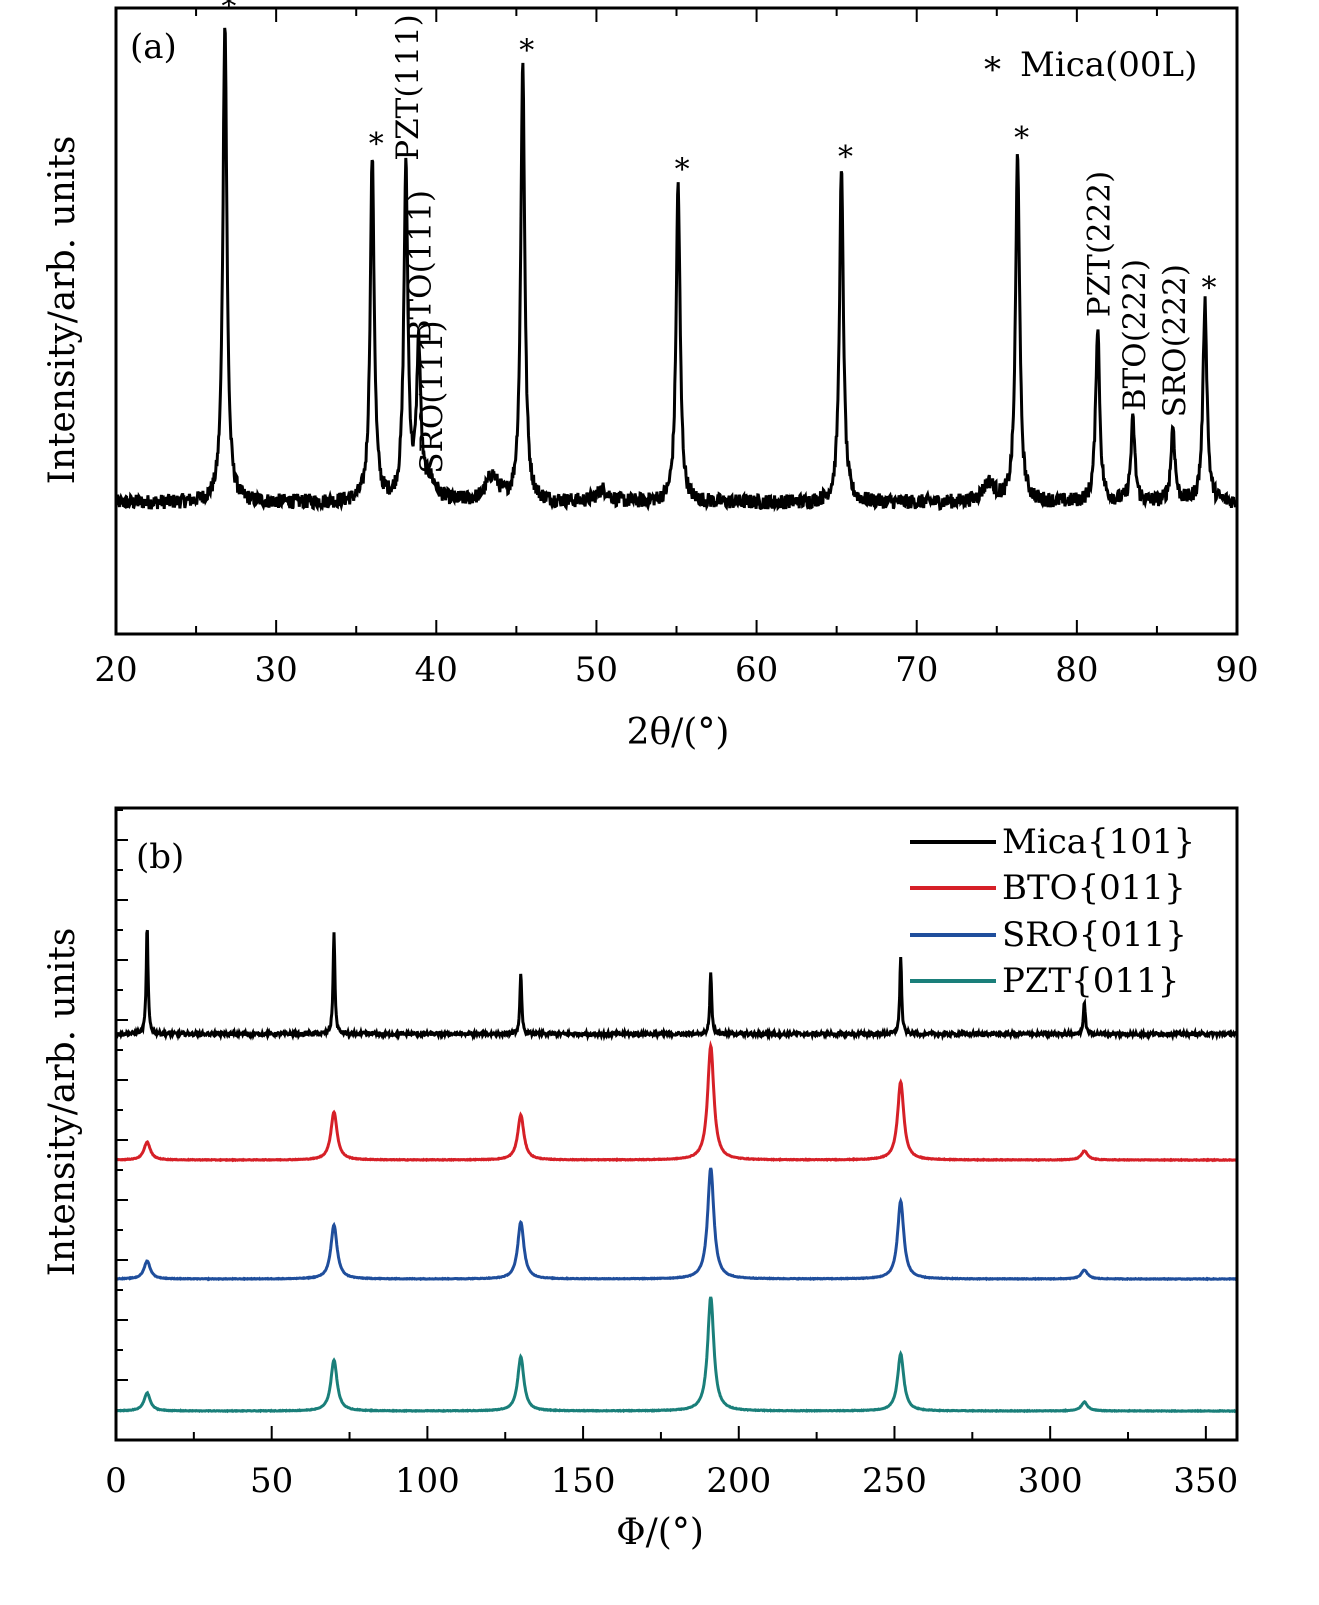 This screenshot has width=1319, height=1605. Describe the element at coordinates (421, 266) in the screenshot. I see `panel-a-peak-label: BTO(111)` at that location.